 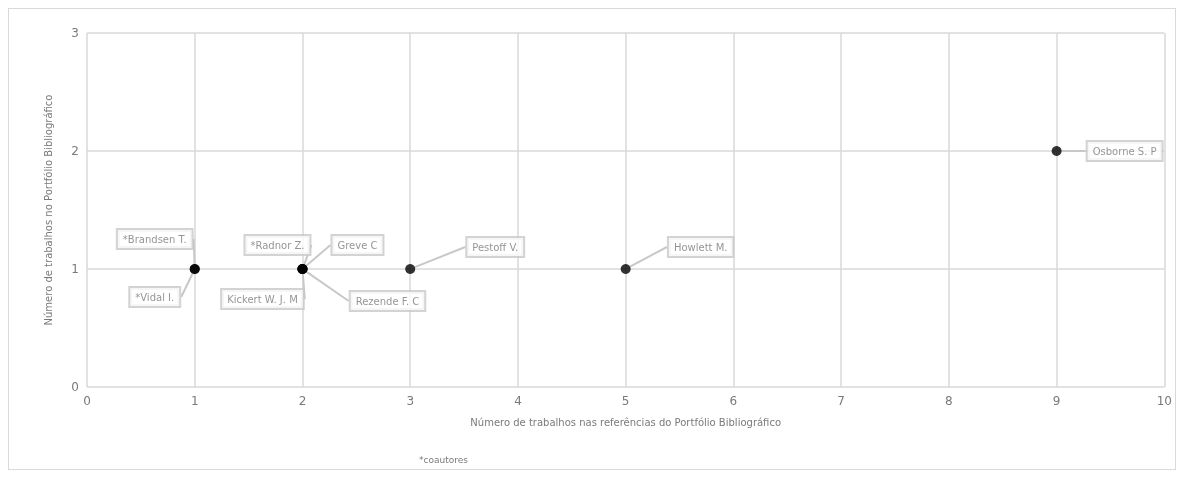 What do you see at coordinates (75, 151) in the screenshot?
I see `y-tick-label: 2` at bounding box center [75, 151].